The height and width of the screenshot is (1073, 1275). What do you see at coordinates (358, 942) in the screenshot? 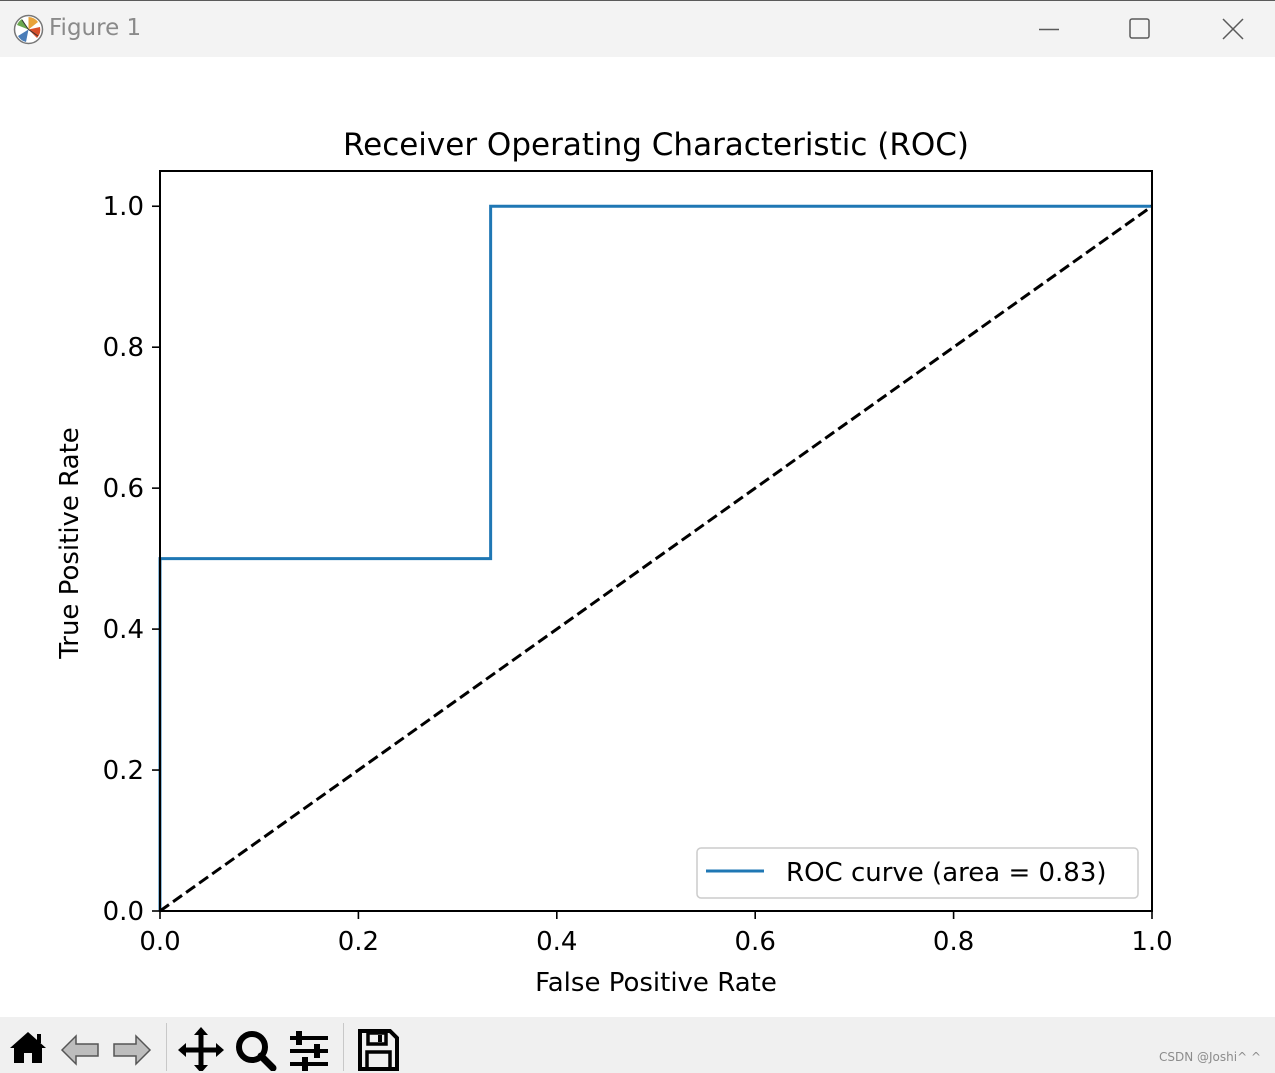
I see `x-tick-label: 0.2` at bounding box center [358, 942].